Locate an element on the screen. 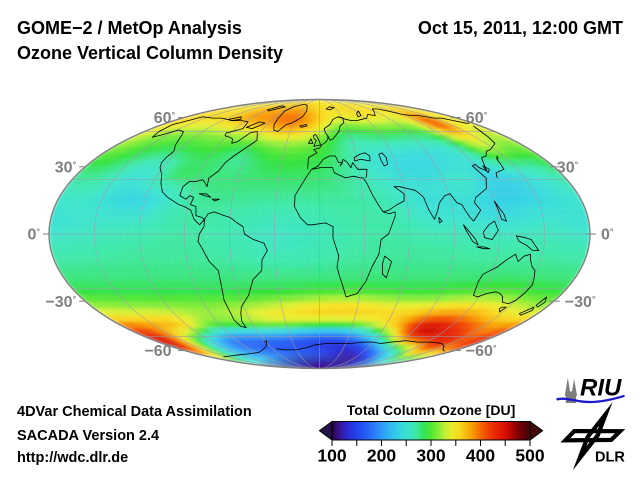 The height and width of the screenshot is (480, 640). svg-text: 400 is located at coordinates (480, 456).